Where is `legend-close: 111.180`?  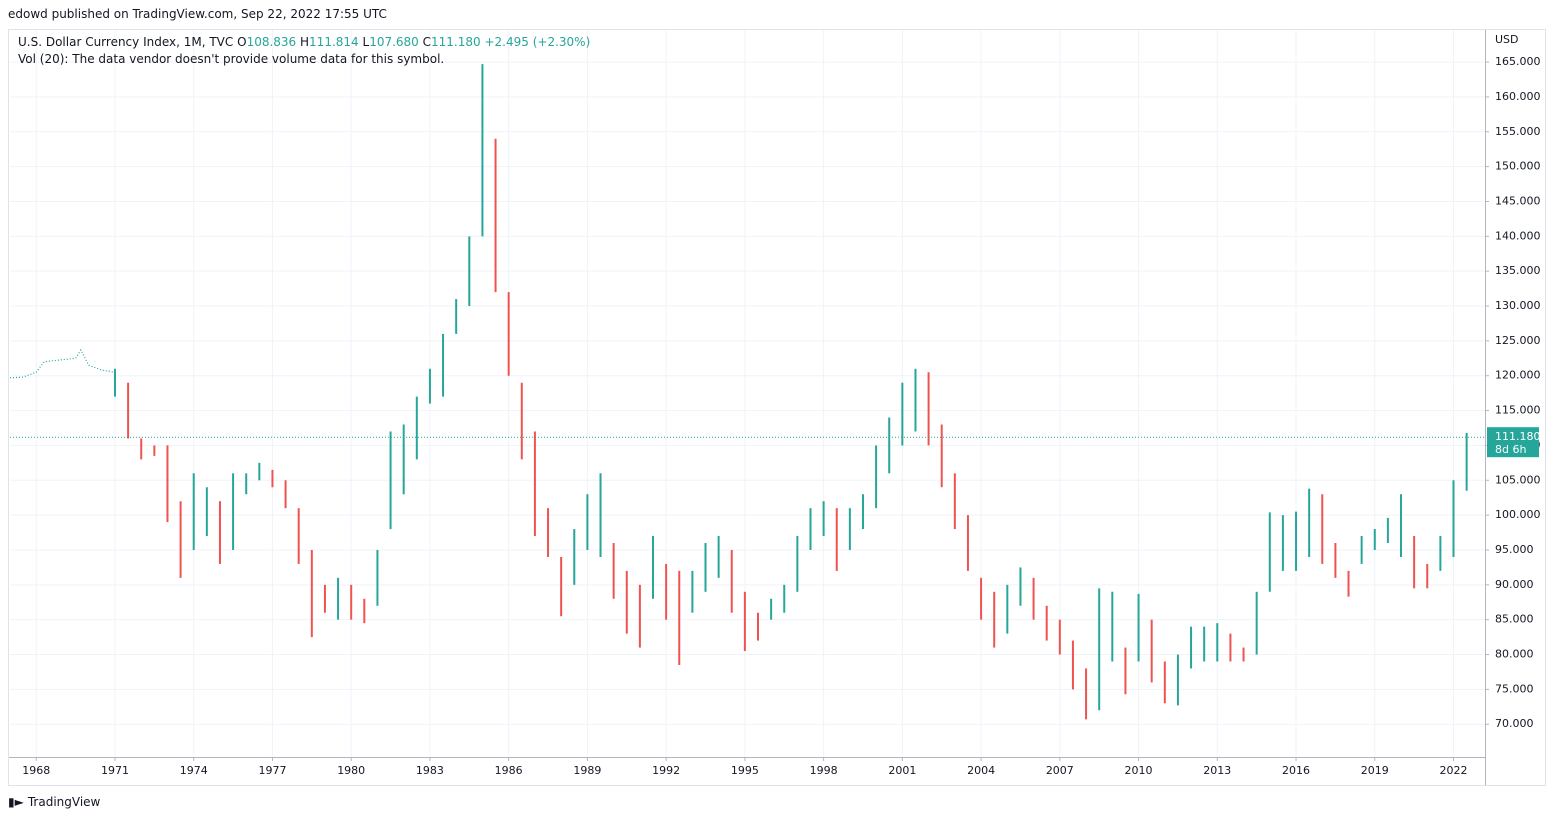 legend-close: 111.180 is located at coordinates (456, 42).